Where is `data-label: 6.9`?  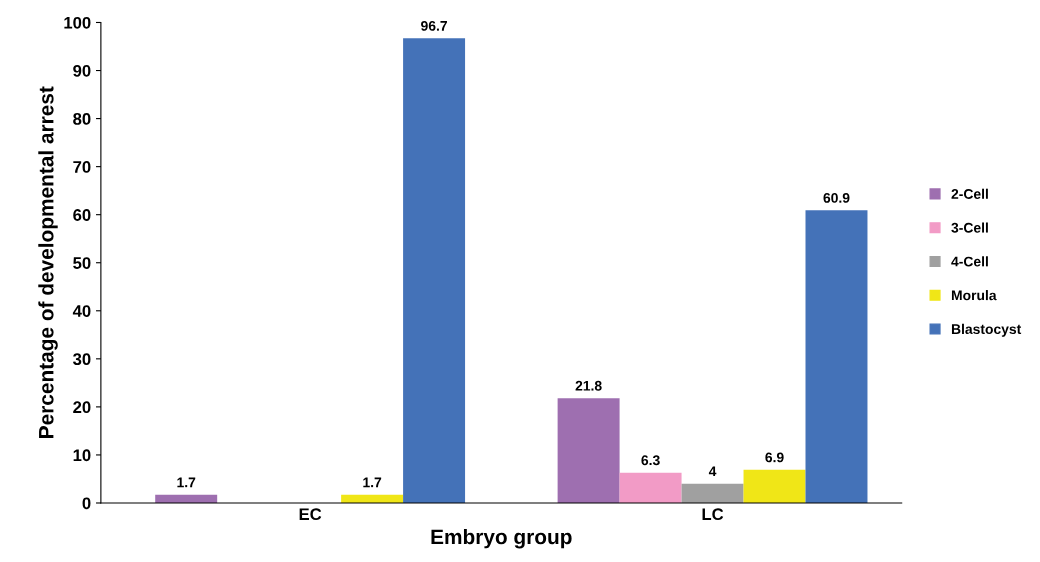
data-label: 6.9 is located at coordinates (774, 457).